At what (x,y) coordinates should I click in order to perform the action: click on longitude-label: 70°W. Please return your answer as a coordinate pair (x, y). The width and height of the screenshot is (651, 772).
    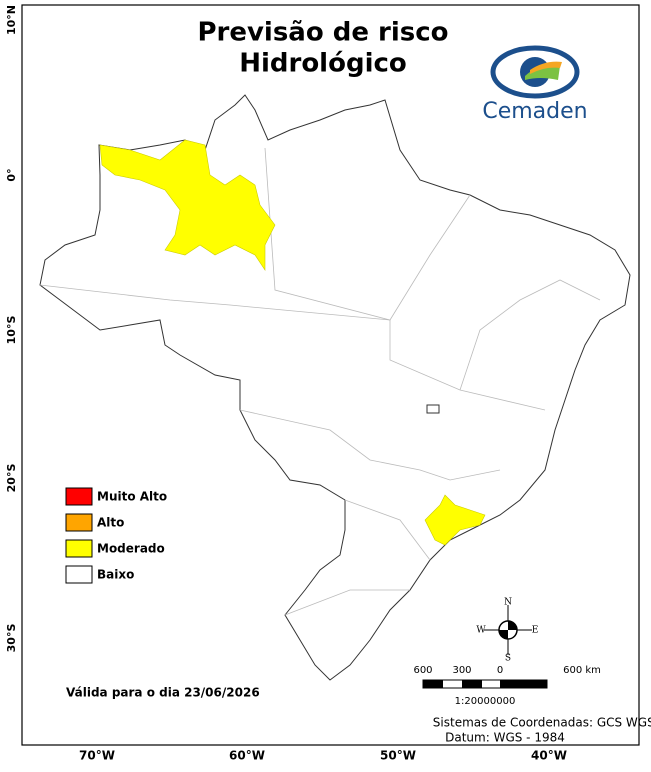
    Looking at the image, I should click on (97, 756).